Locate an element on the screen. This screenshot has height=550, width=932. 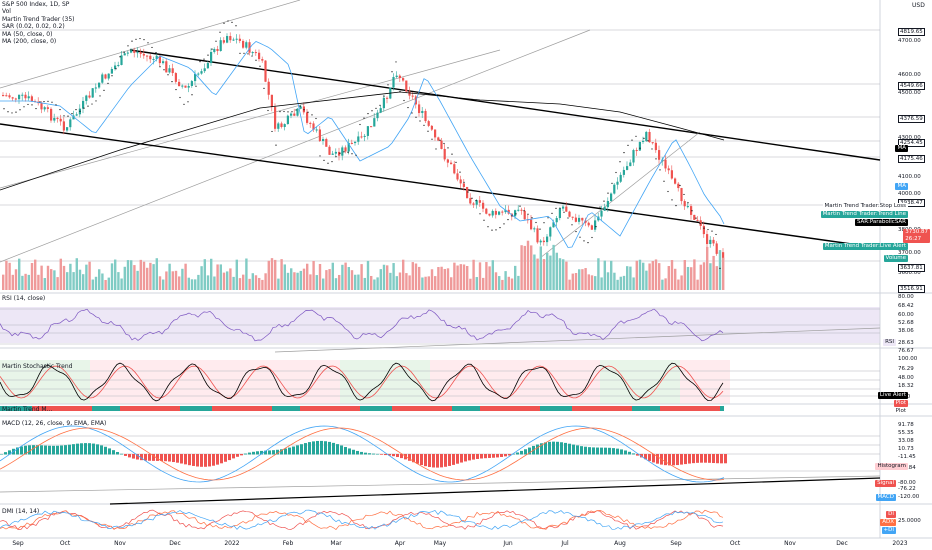
price-tick: 3600.00 is located at coordinates (909, 273).